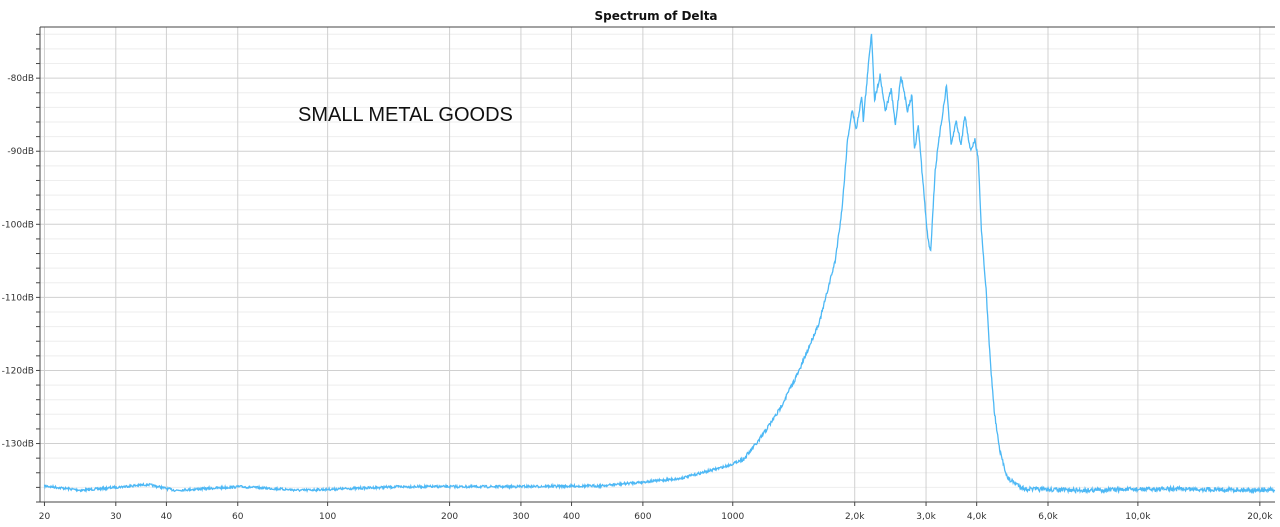  Describe the element at coordinates (1048, 517) in the screenshot. I see `x-tick-label: 6,0k` at that location.